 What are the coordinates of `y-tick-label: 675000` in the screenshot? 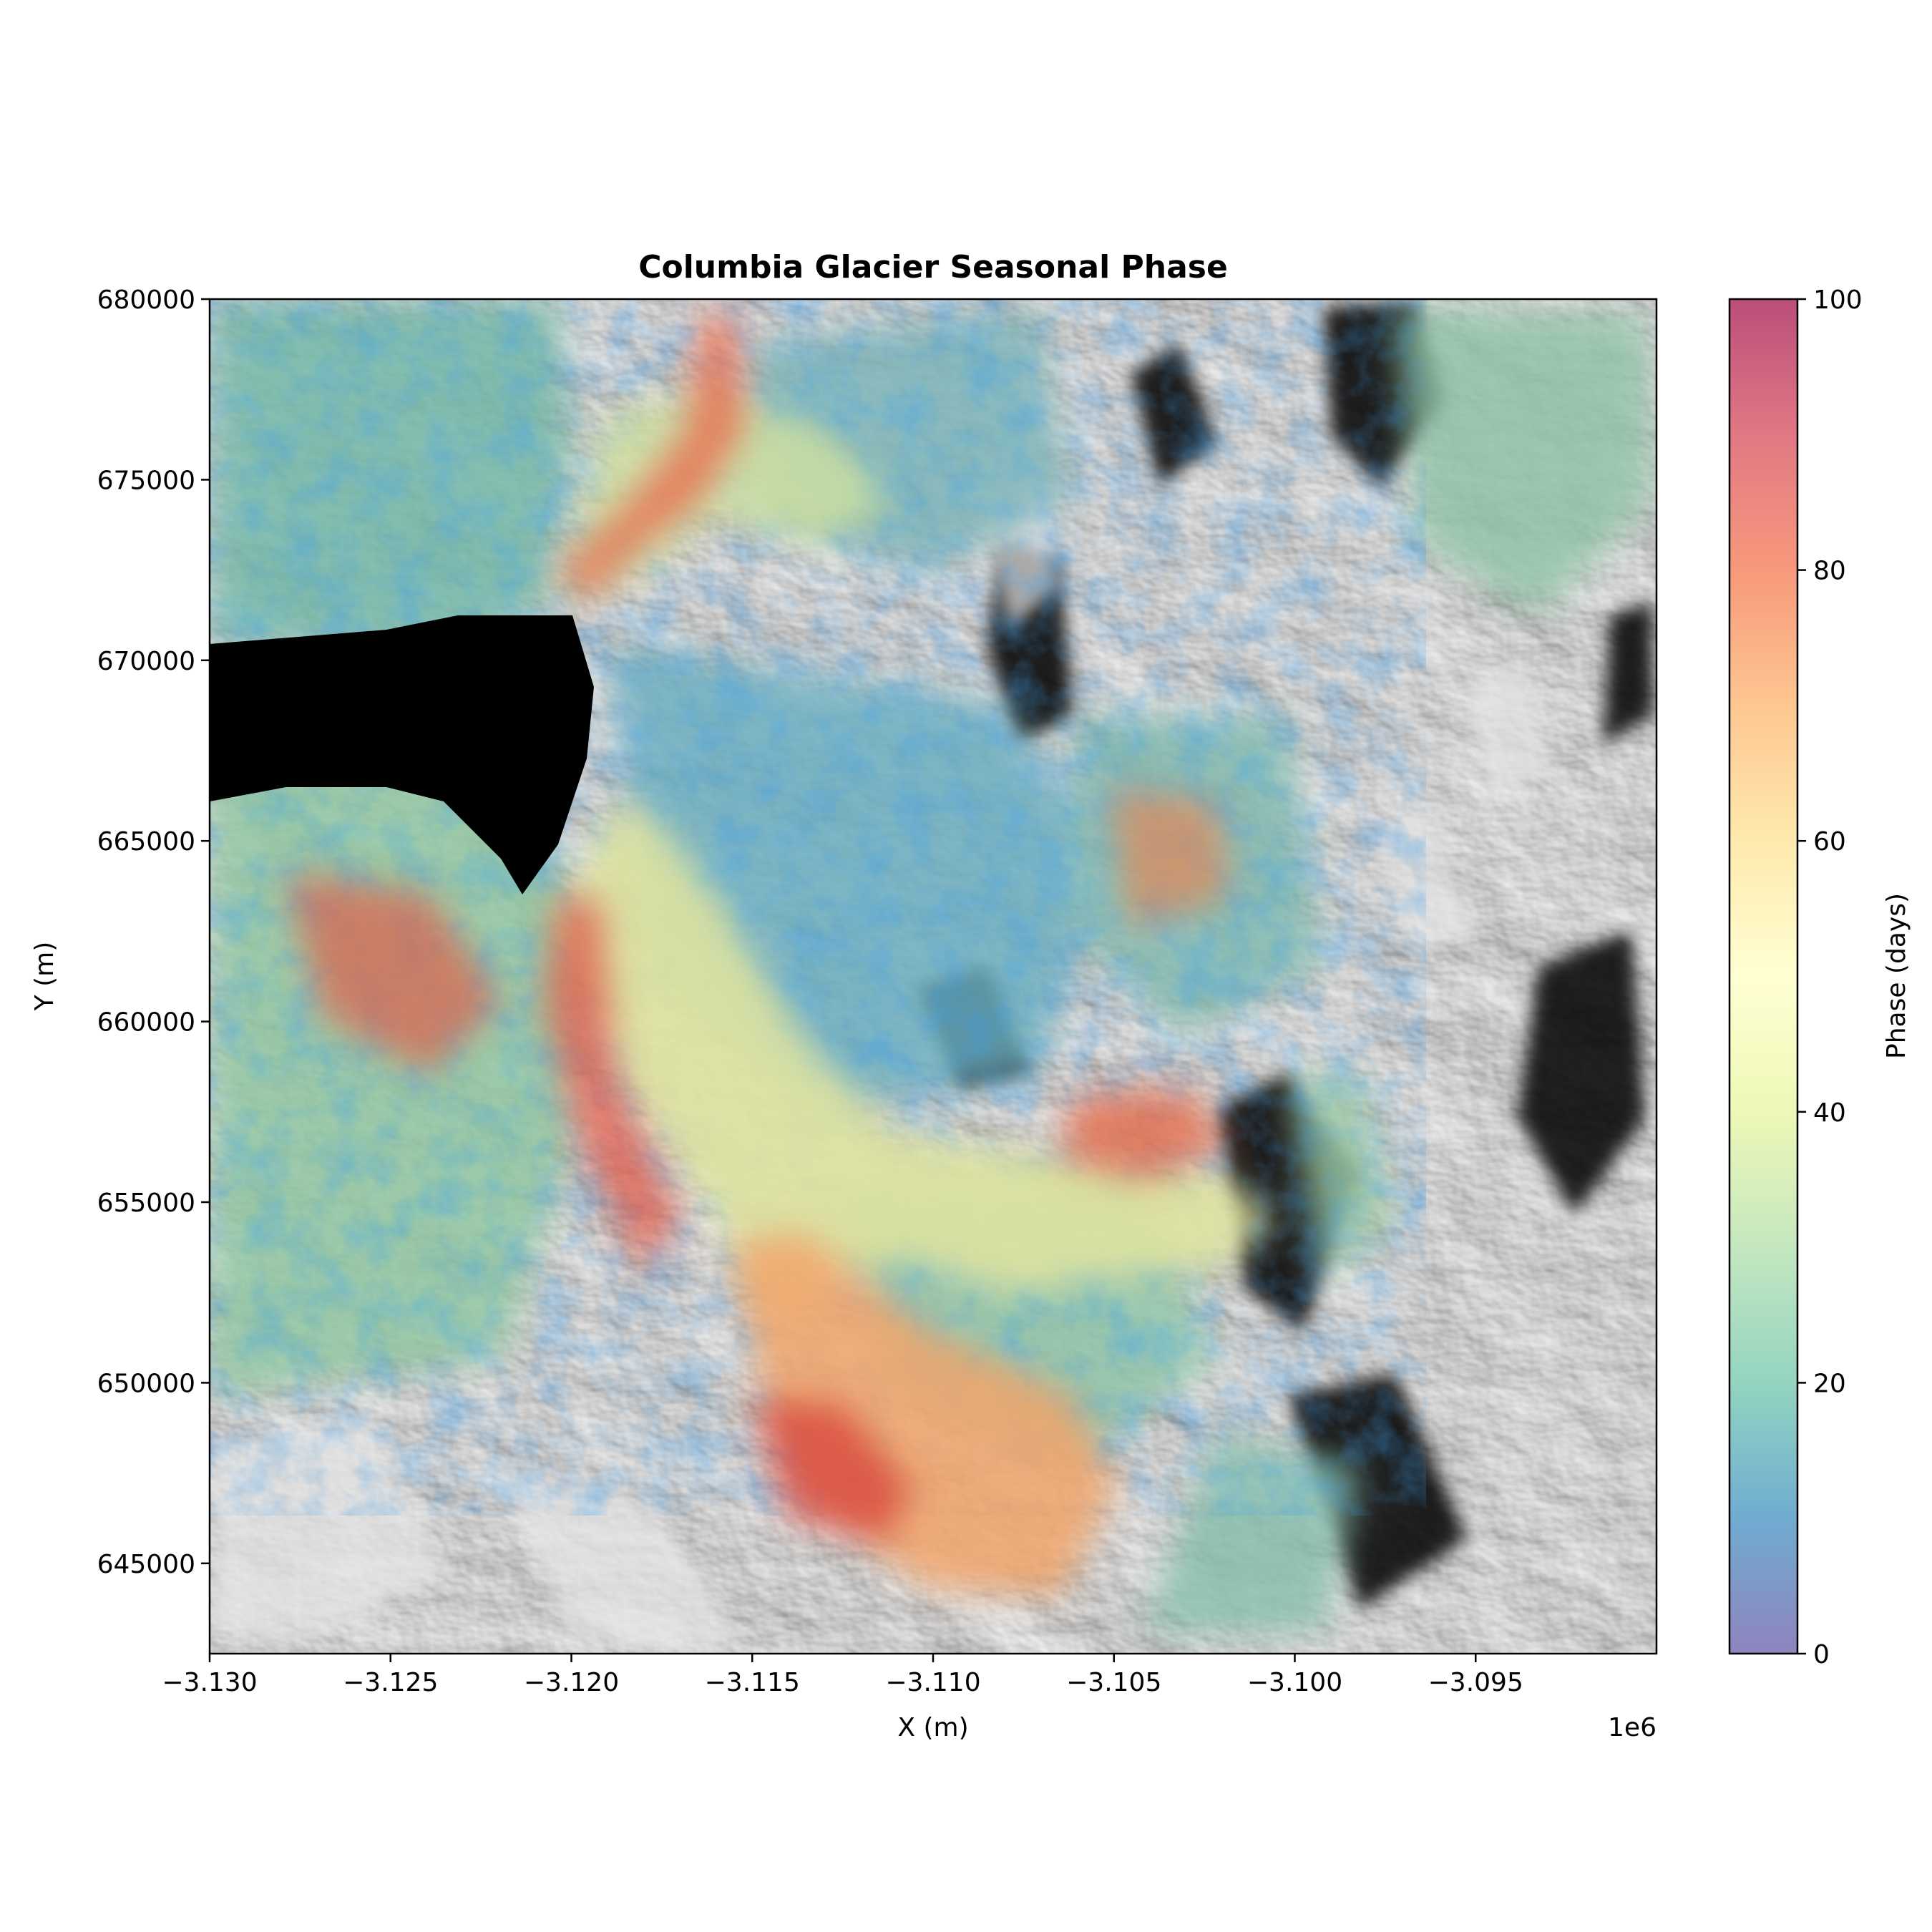 It's located at (146, 480).